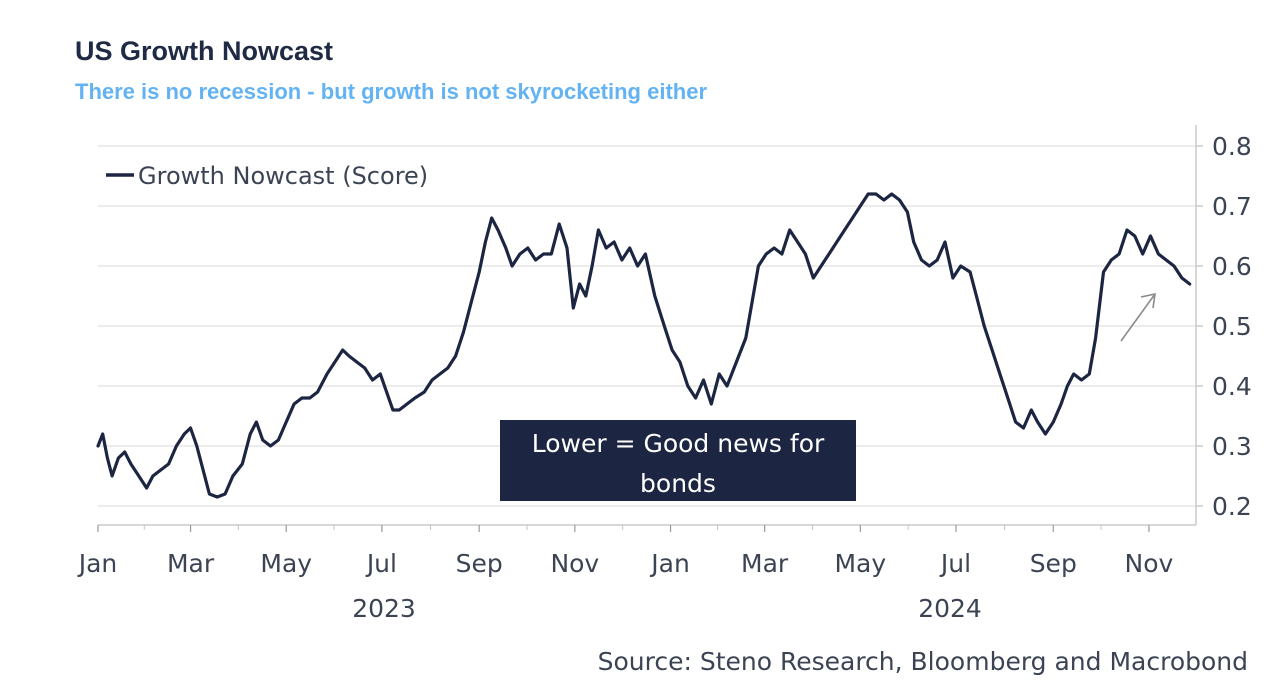 This screenshot has width=1286, height=686. Describe the element at coordinates (678, 443) in the screenshot. I see `annotation-text-line-1: Lower = Good news for` at that location.